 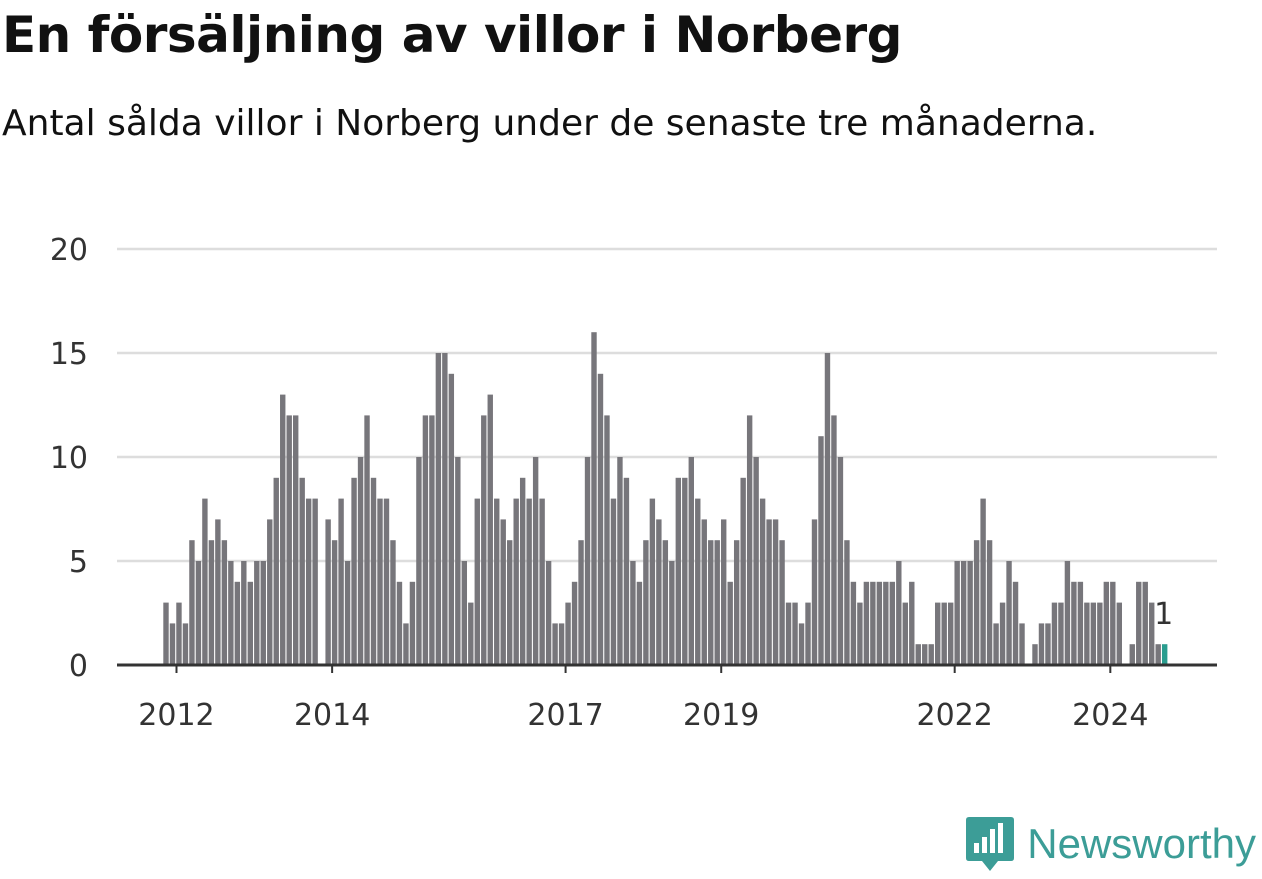 What do you see at coordinates (69, 458) in the screenshot?
I see `y-tick-label: 10` at bounding box center [69, 458].